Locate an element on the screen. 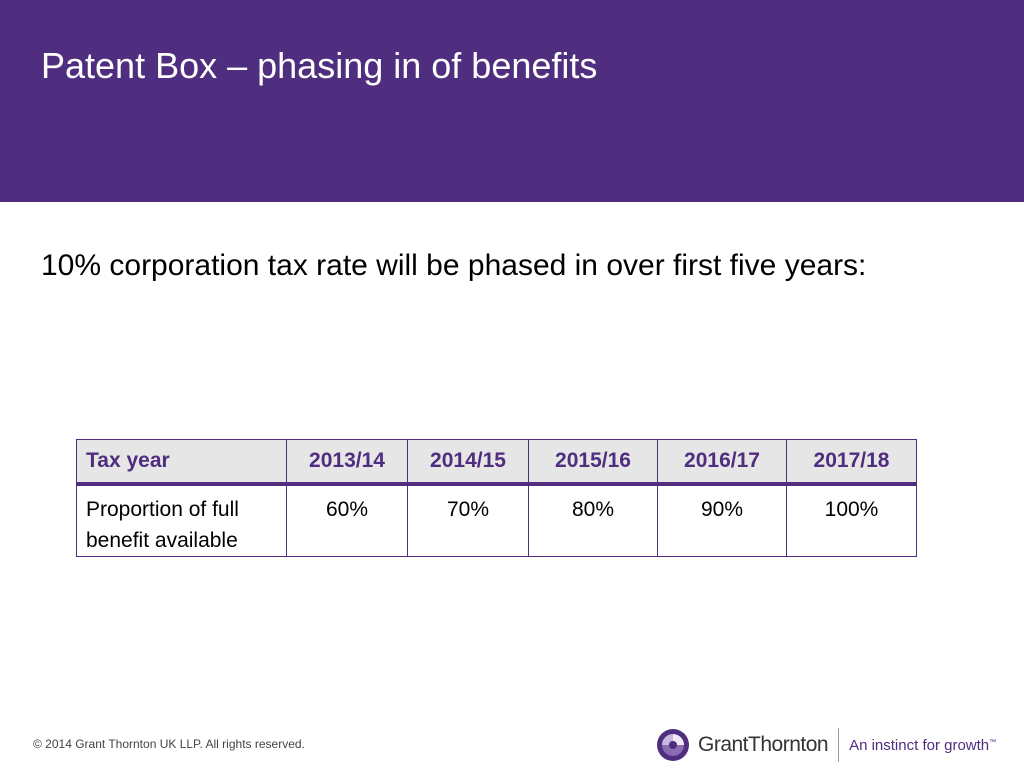  value-cell-2016-17: 90% is located at coordinates (722, 520).